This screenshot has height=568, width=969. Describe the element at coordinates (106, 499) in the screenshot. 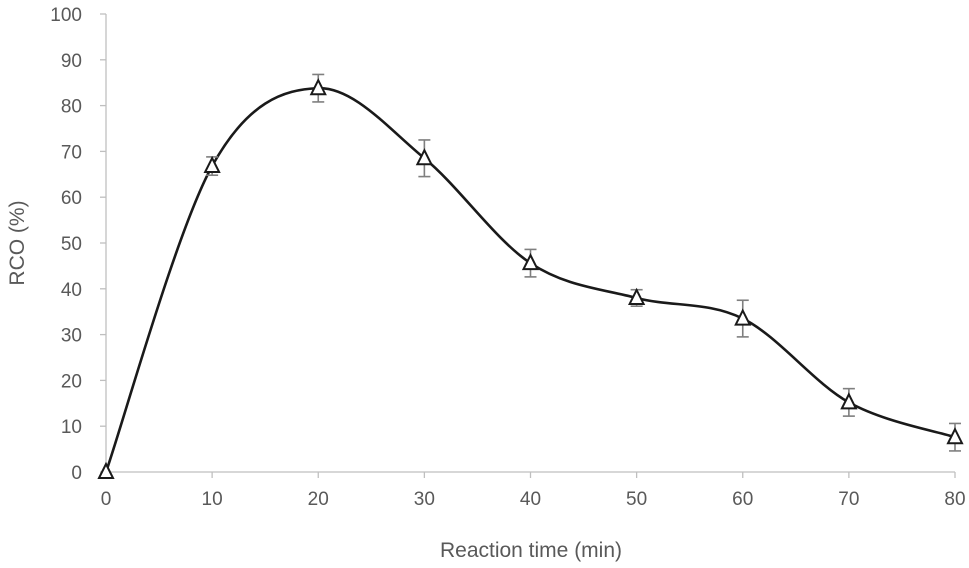

I see `x-tick-label: 0` at that location.